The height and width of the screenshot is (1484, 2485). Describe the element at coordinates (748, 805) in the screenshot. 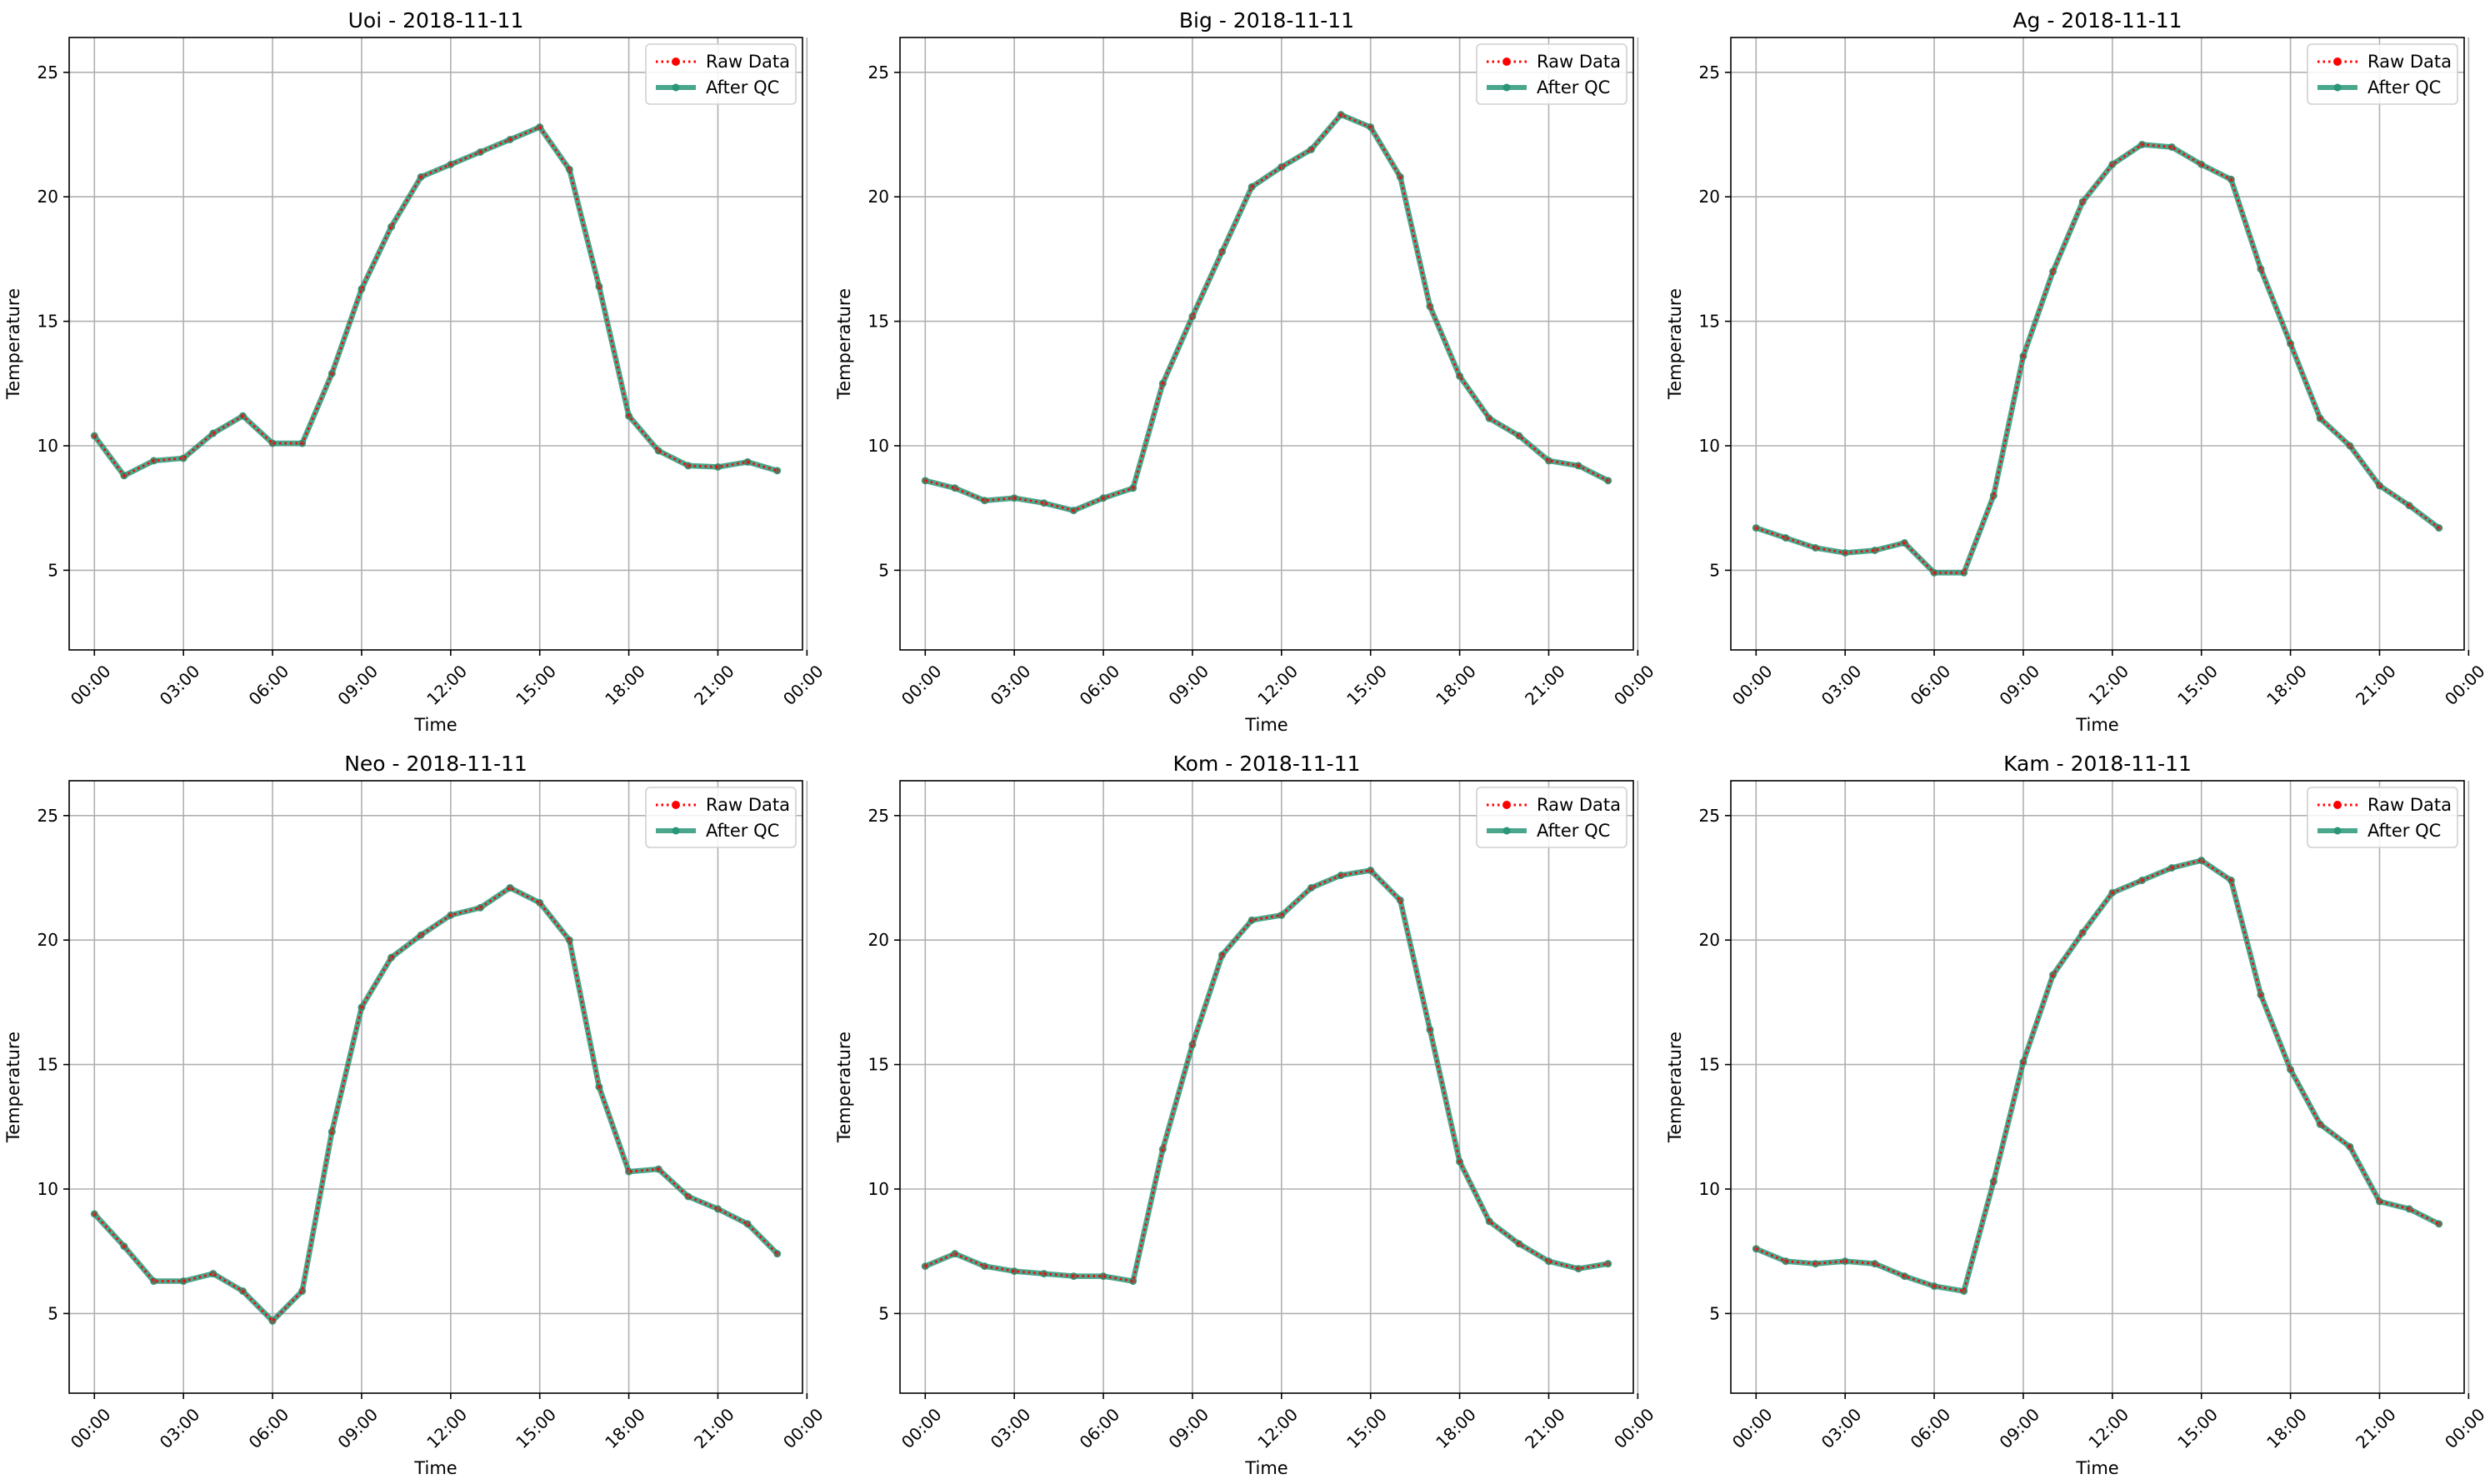

I see `legend-label: Raw Data` at that location.